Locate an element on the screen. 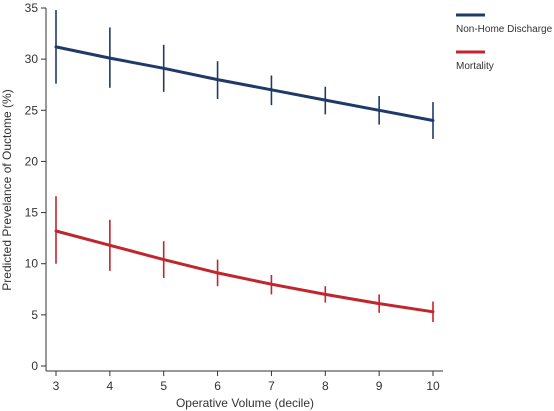  x-tick-label: 5 is located at coordinates (163, 386).